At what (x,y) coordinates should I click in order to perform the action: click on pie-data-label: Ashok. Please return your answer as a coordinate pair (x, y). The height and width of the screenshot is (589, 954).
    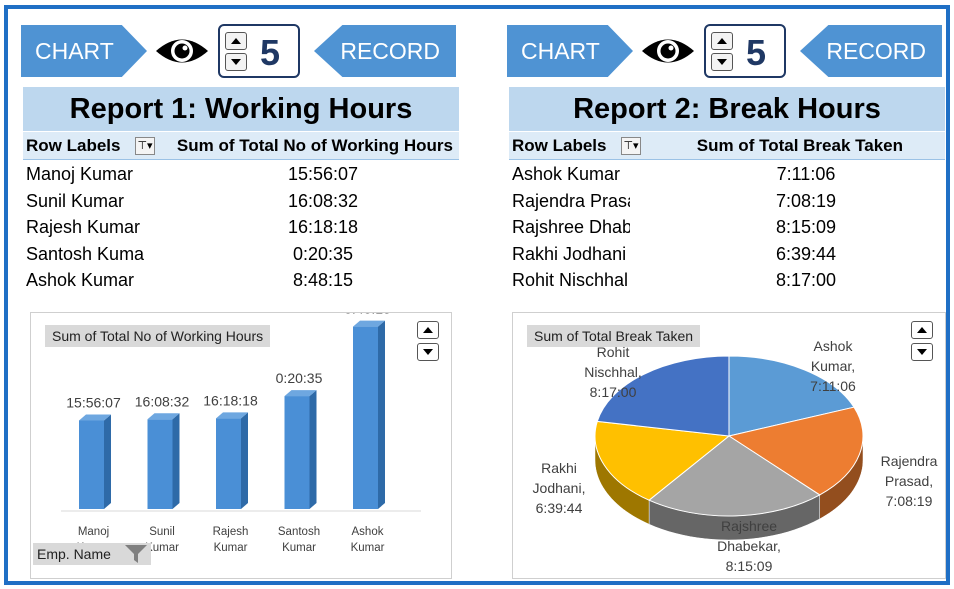
    Looking at the image, I should click on (834, 346).